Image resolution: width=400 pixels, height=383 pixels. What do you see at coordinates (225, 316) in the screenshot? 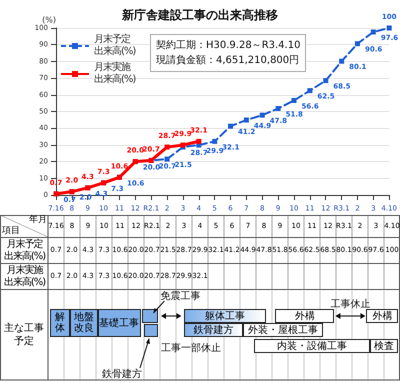
I see `text: 躯体工事` at bounding box center [225, 316].